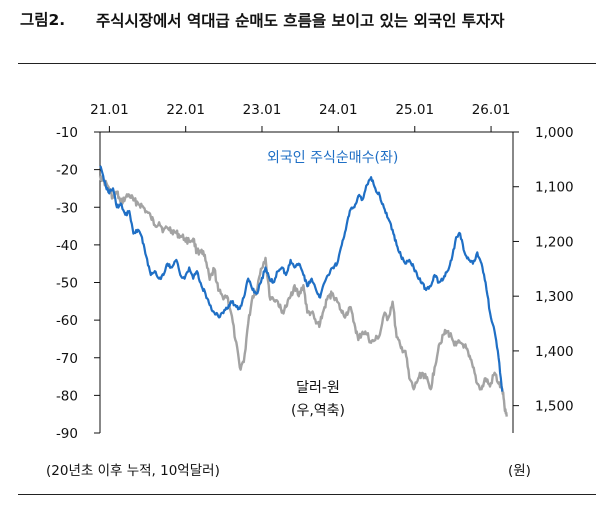  I want to click on left-y-tick-label: -20, so click(67, 171).